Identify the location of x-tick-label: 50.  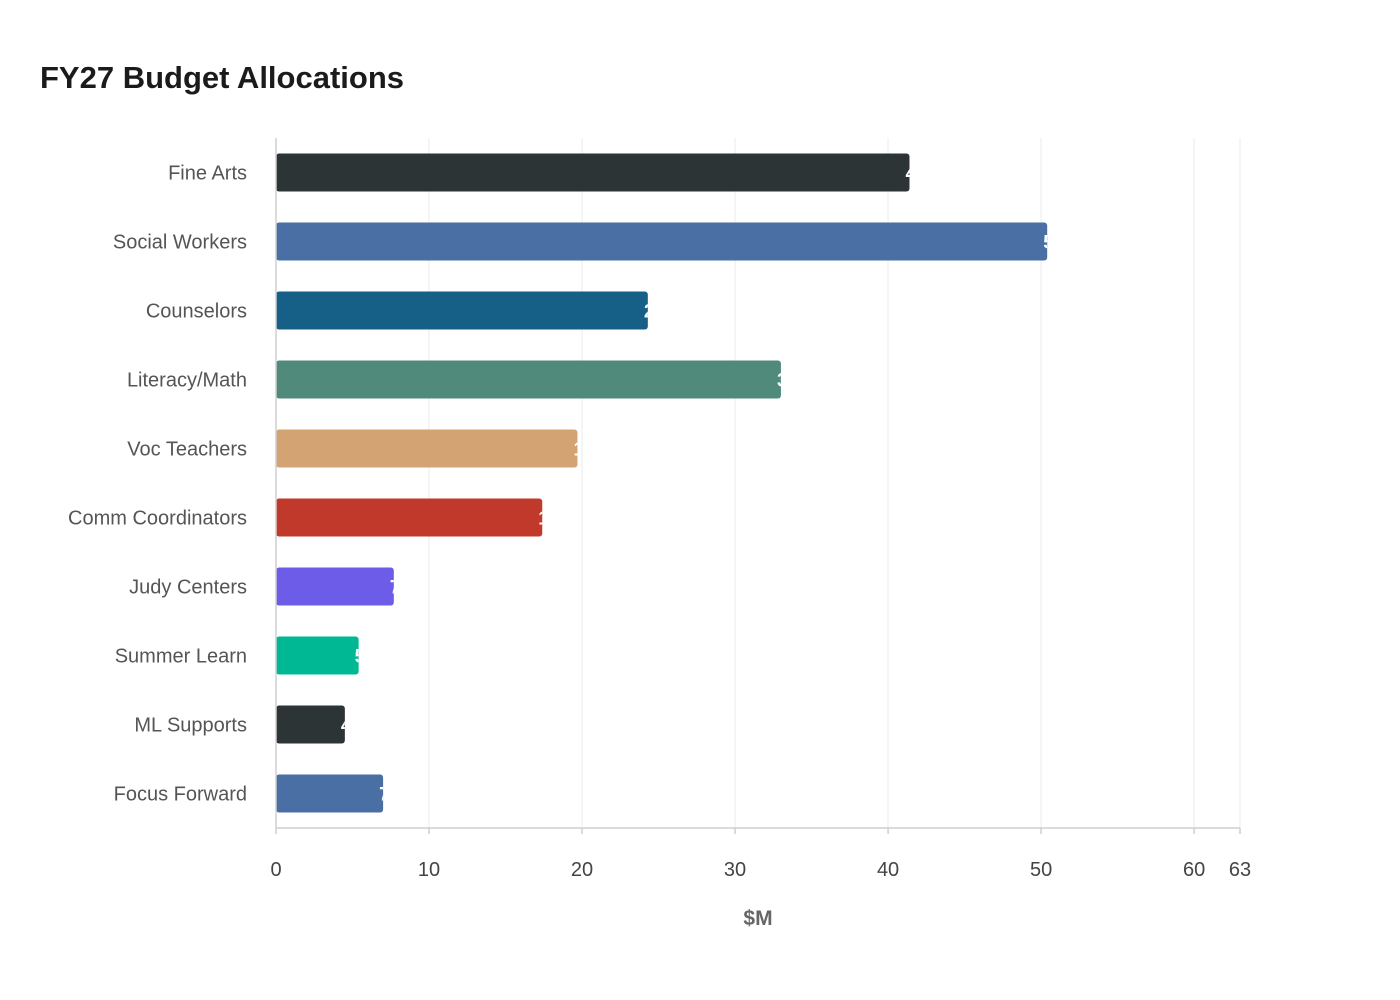
(1041, 870).